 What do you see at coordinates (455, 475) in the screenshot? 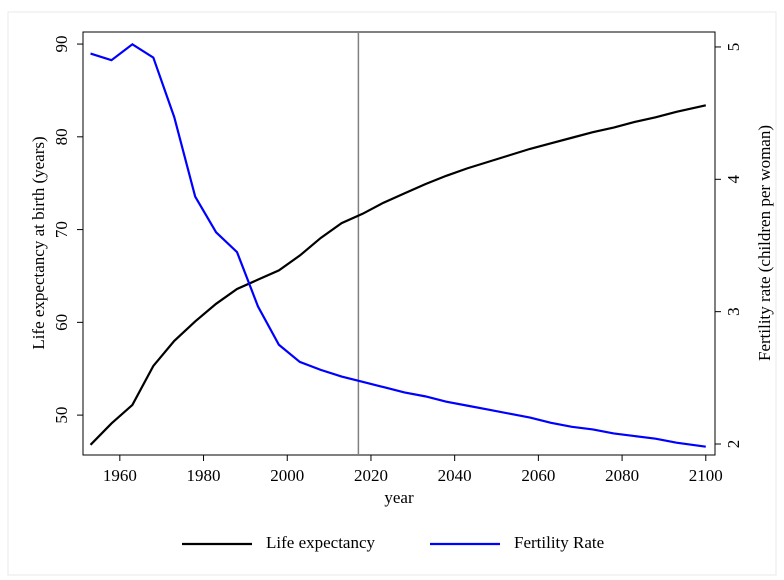
I see `x-tick-label: 2040` at bounding box center [455, 475].